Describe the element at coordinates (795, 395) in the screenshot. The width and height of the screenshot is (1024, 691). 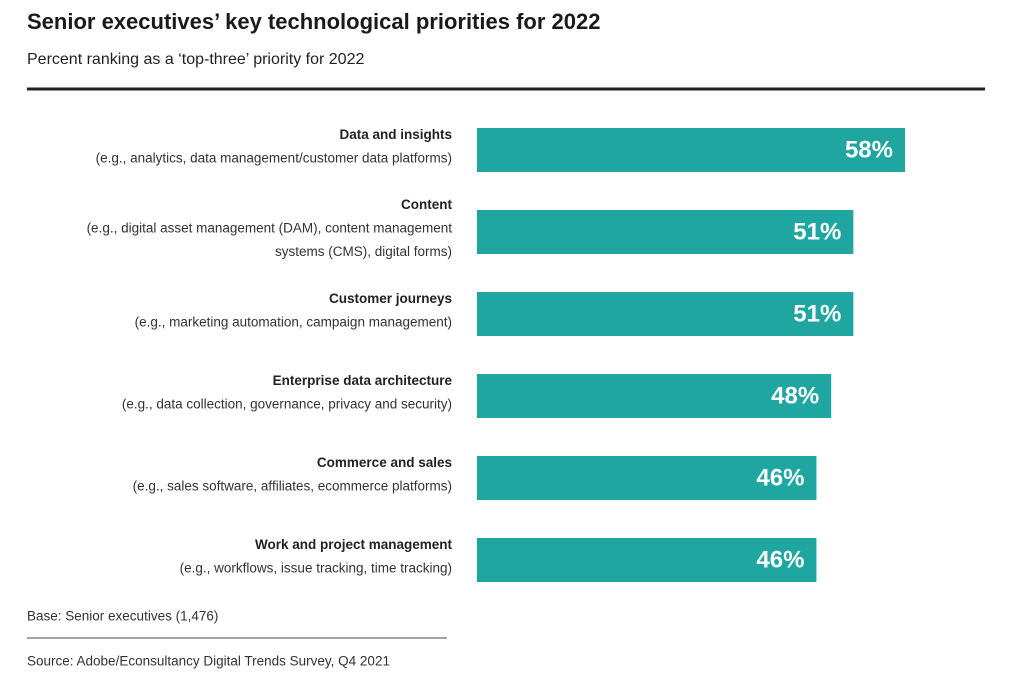
I see `value-label: 48%` at that location.